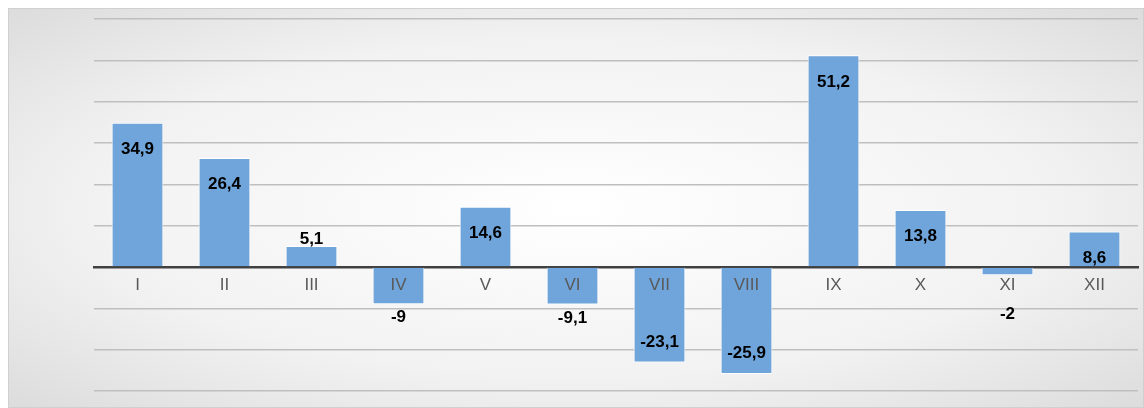 The width and height of the screenshot is (1144, 408). I want to click on x-tick-label: X, so click(920, 285).